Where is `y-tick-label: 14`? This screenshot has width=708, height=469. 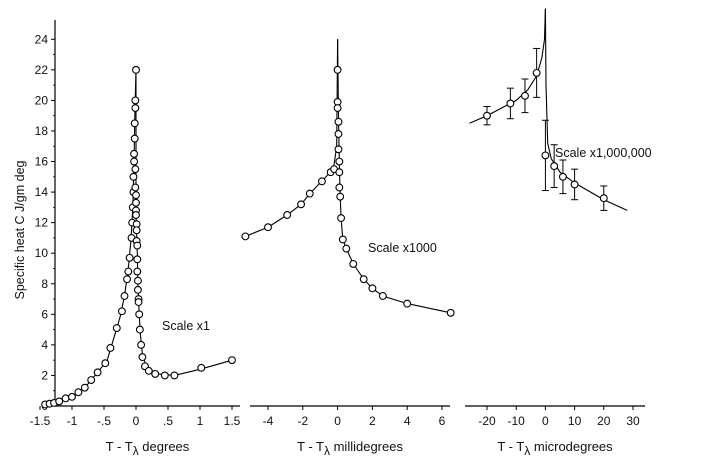
y-tick-label: 14 is located at coordinates (42, 192).